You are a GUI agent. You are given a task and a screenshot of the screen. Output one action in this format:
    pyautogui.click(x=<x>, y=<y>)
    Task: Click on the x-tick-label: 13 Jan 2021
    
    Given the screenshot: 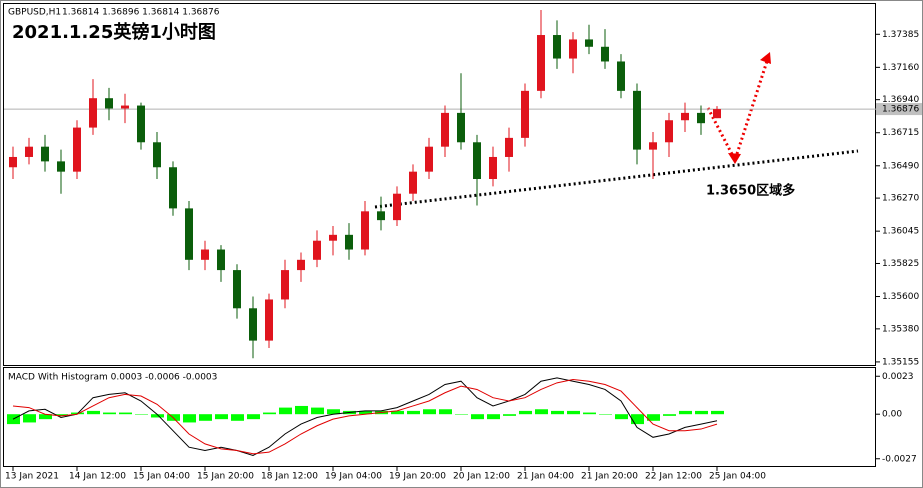 What is the action you would take?
    pyautogui.click(x=32, y=477)
    